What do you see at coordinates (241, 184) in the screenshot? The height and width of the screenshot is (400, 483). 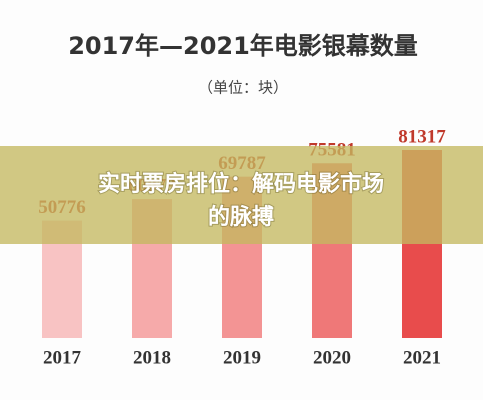 I see `banner-text: 实时票房排位：解码电影市场` at bounding box center [241, 184].